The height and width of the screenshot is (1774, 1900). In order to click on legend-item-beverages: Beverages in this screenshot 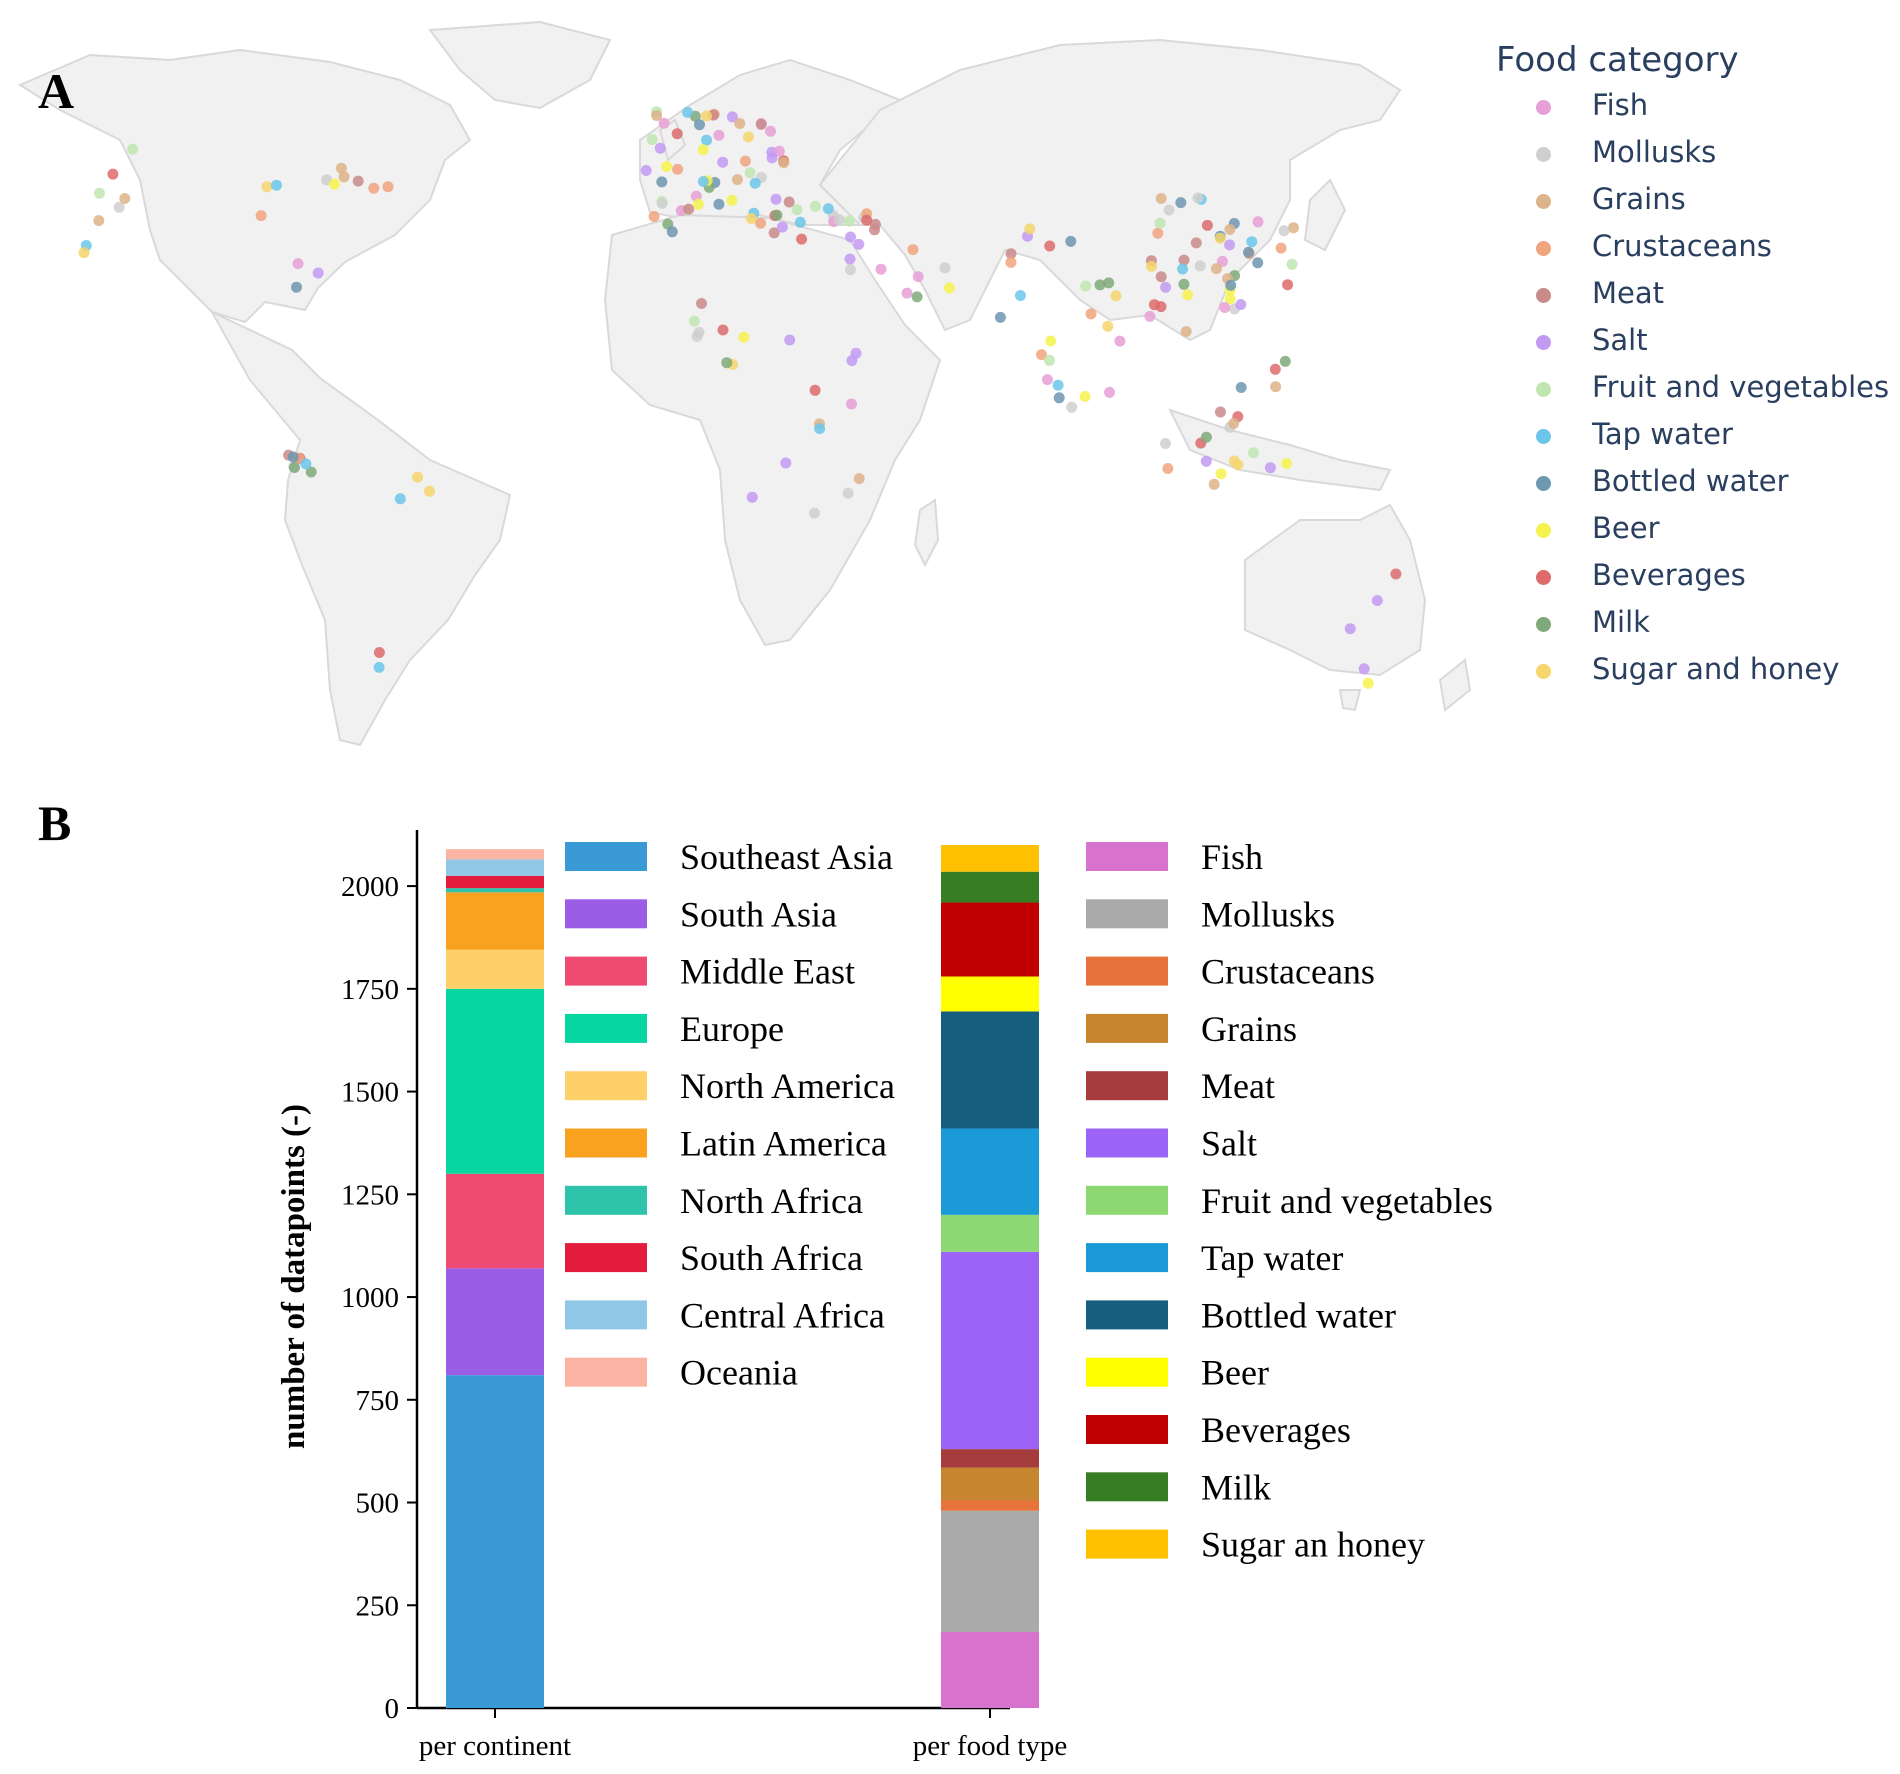, I will do `click(1696, 581)`.